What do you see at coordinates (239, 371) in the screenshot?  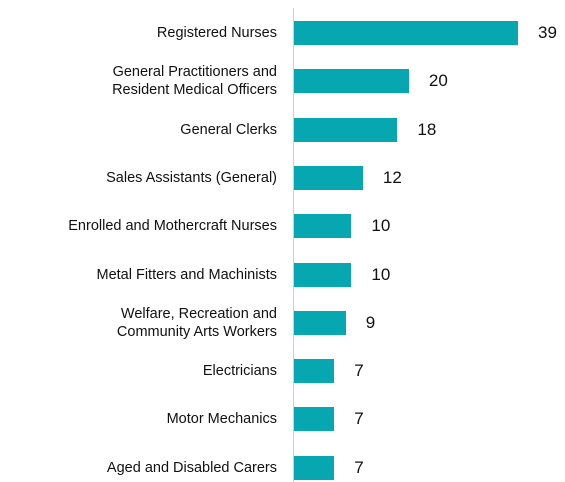 I see `category-label: Electricians` at bounding box center [239, 371].